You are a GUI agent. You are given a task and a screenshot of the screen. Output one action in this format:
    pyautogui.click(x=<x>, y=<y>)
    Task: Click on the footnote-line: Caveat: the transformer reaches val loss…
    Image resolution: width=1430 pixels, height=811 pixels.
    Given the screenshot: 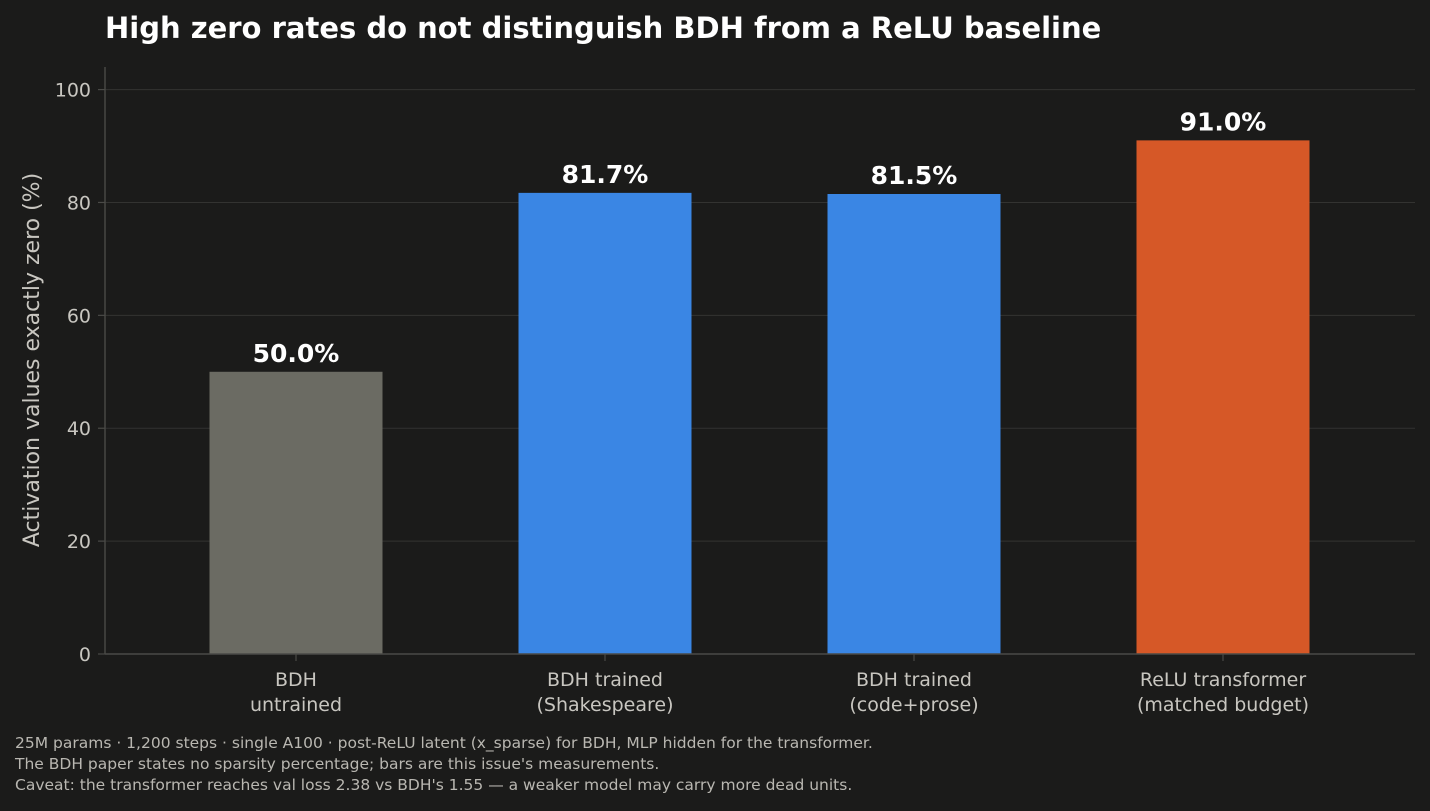 What is the action you would take?
    pyautogui.click(x=434, y=785)
    